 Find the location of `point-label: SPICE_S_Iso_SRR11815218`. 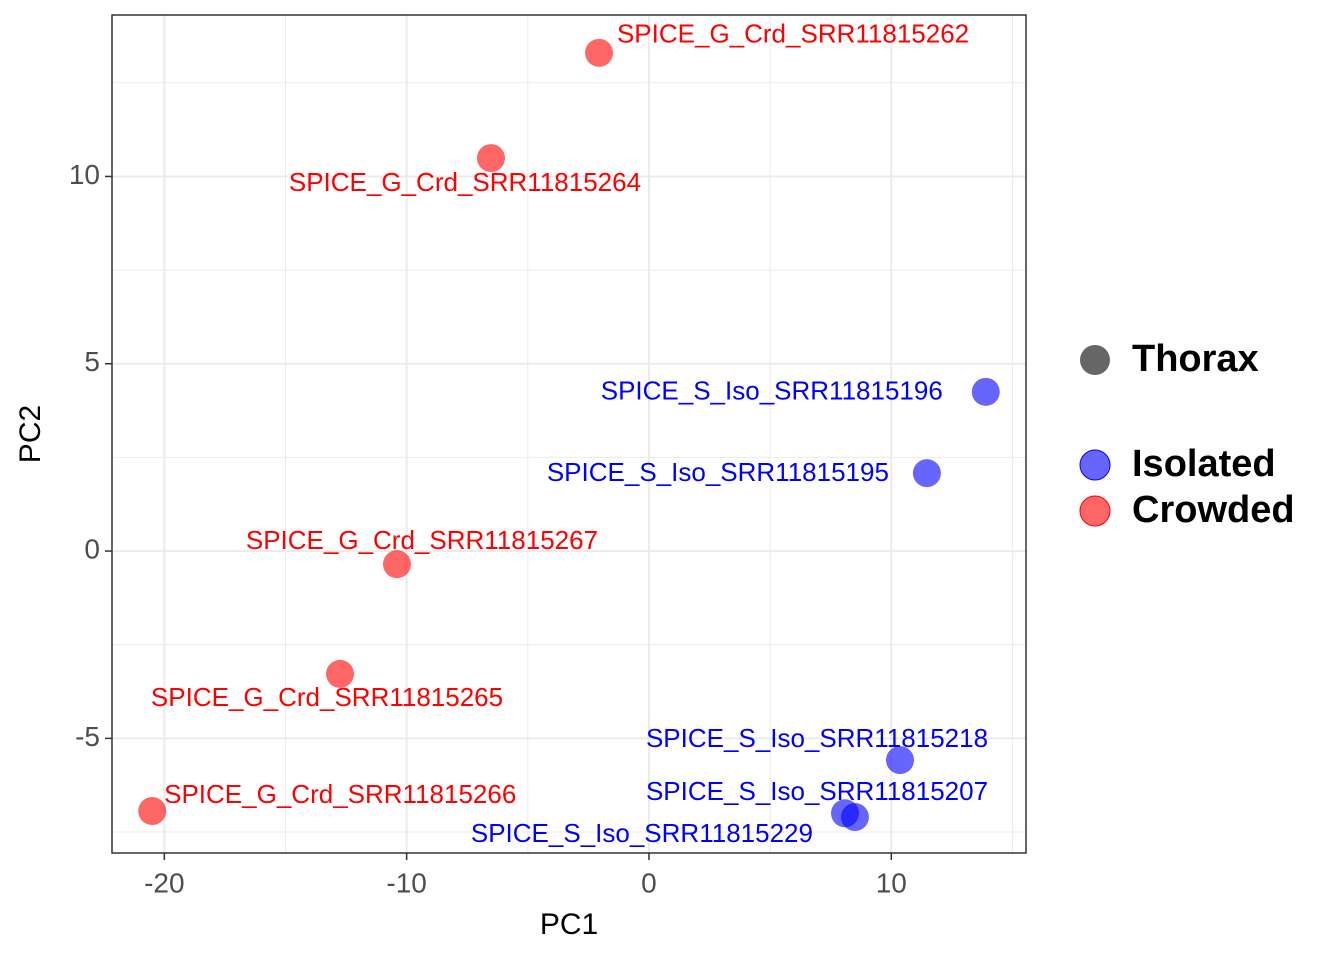

point-label: SPICE_S_Iso_SRR11815218 is located at coordinates (817, 738).